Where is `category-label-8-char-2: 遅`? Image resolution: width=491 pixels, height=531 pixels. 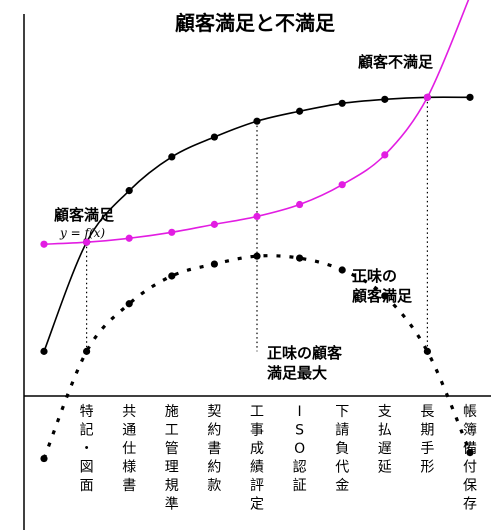
category-label-8-char-2: 遅 is located at coordinates (385, 449).